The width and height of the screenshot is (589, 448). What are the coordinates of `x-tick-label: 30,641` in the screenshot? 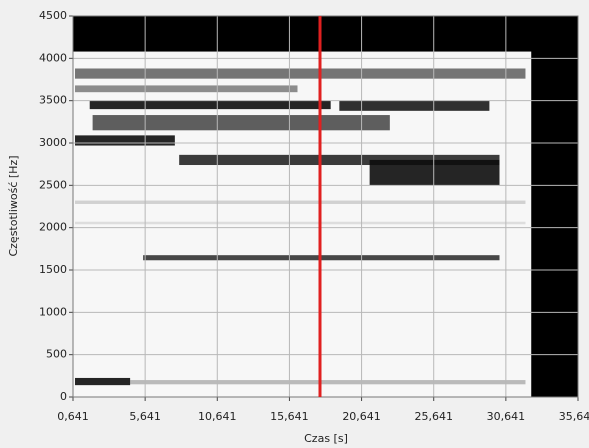 It's located at (506, 416).